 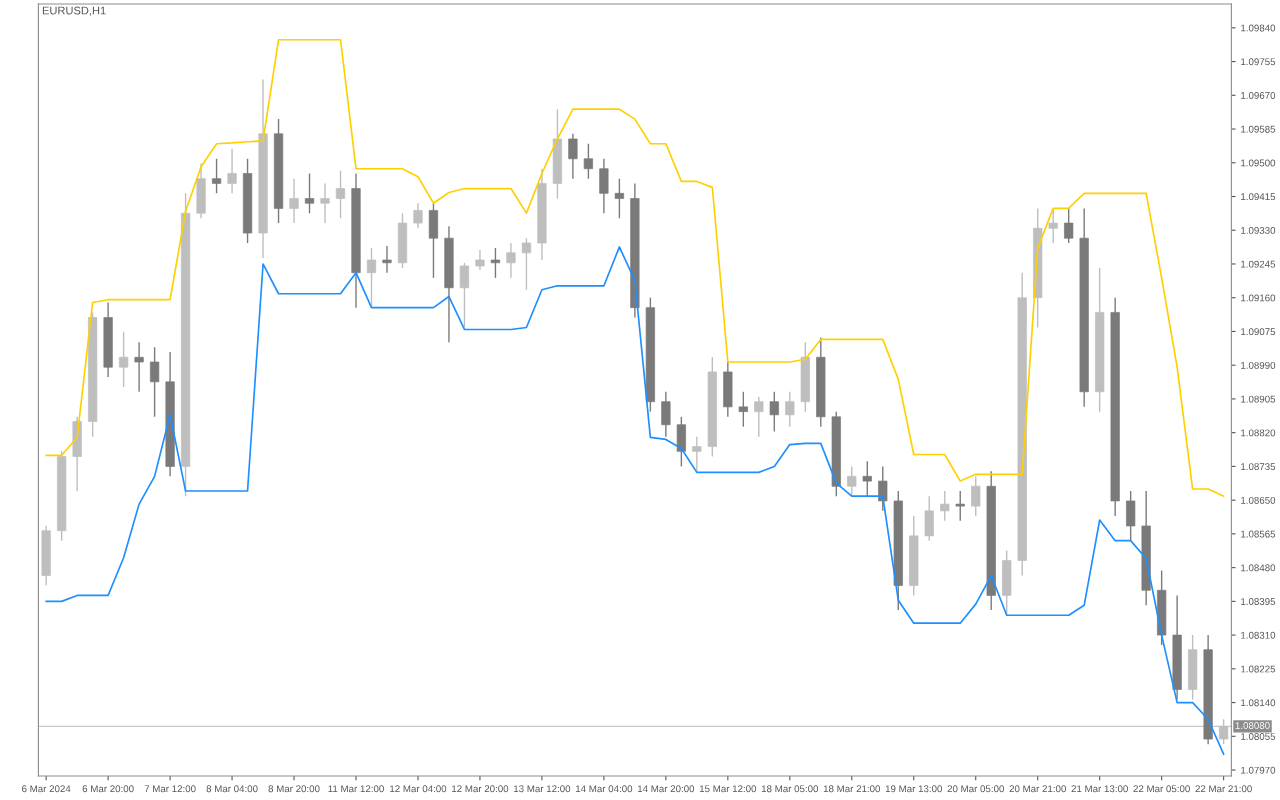 I want to click on y-tick-label: 1.09330, so click(x=1258, y=230).